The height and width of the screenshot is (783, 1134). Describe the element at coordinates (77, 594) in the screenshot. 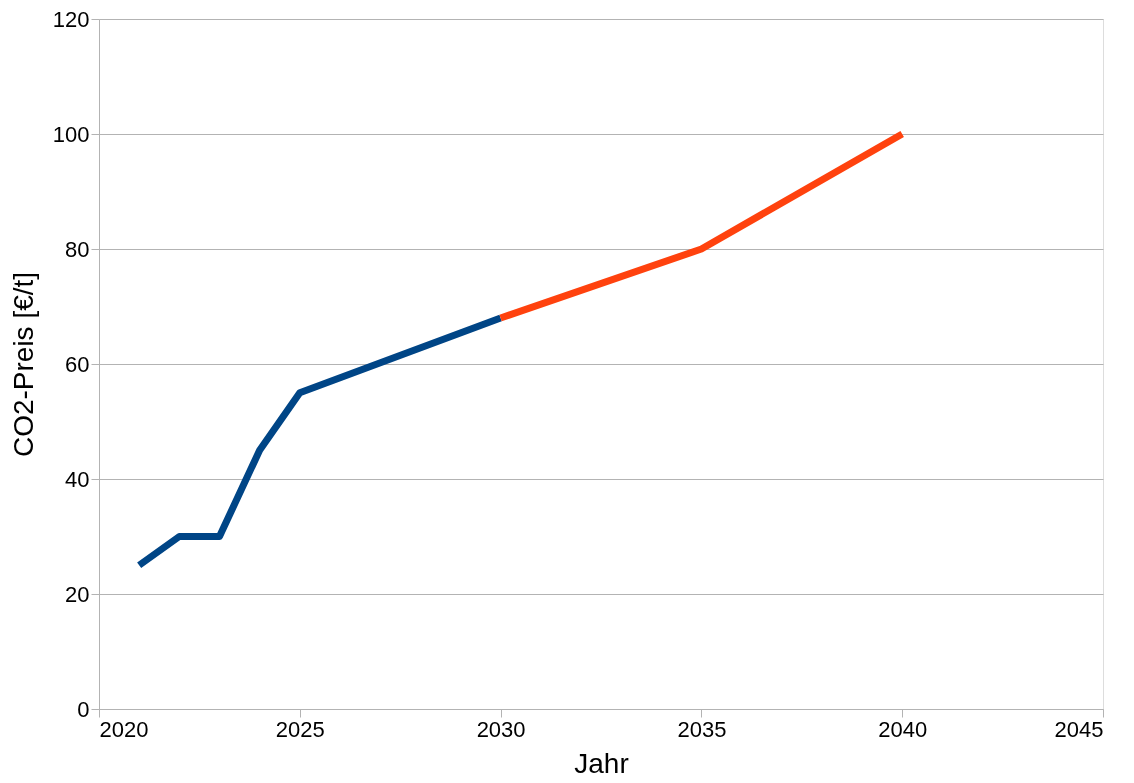

I see `y-tick-label: 20` at that location.